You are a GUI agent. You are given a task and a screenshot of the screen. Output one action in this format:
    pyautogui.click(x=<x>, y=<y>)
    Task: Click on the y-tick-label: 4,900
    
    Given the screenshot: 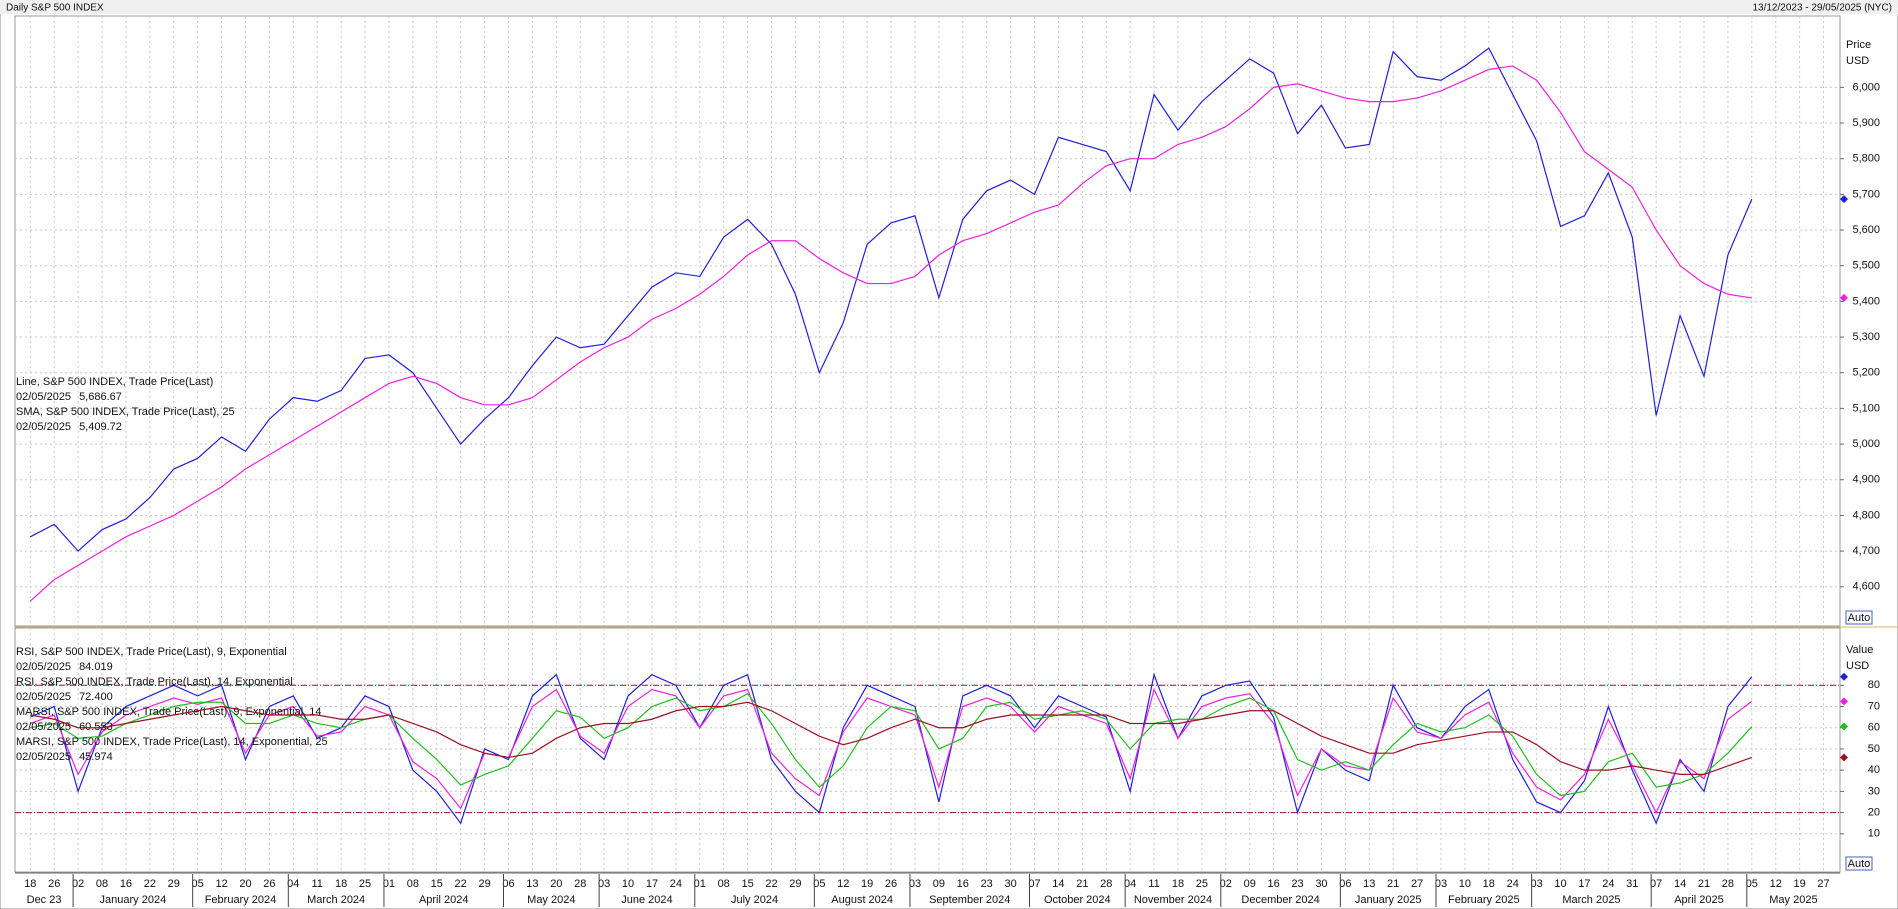 What is the action you would take?
    pyautogui.click(x=1866, y=480)
    